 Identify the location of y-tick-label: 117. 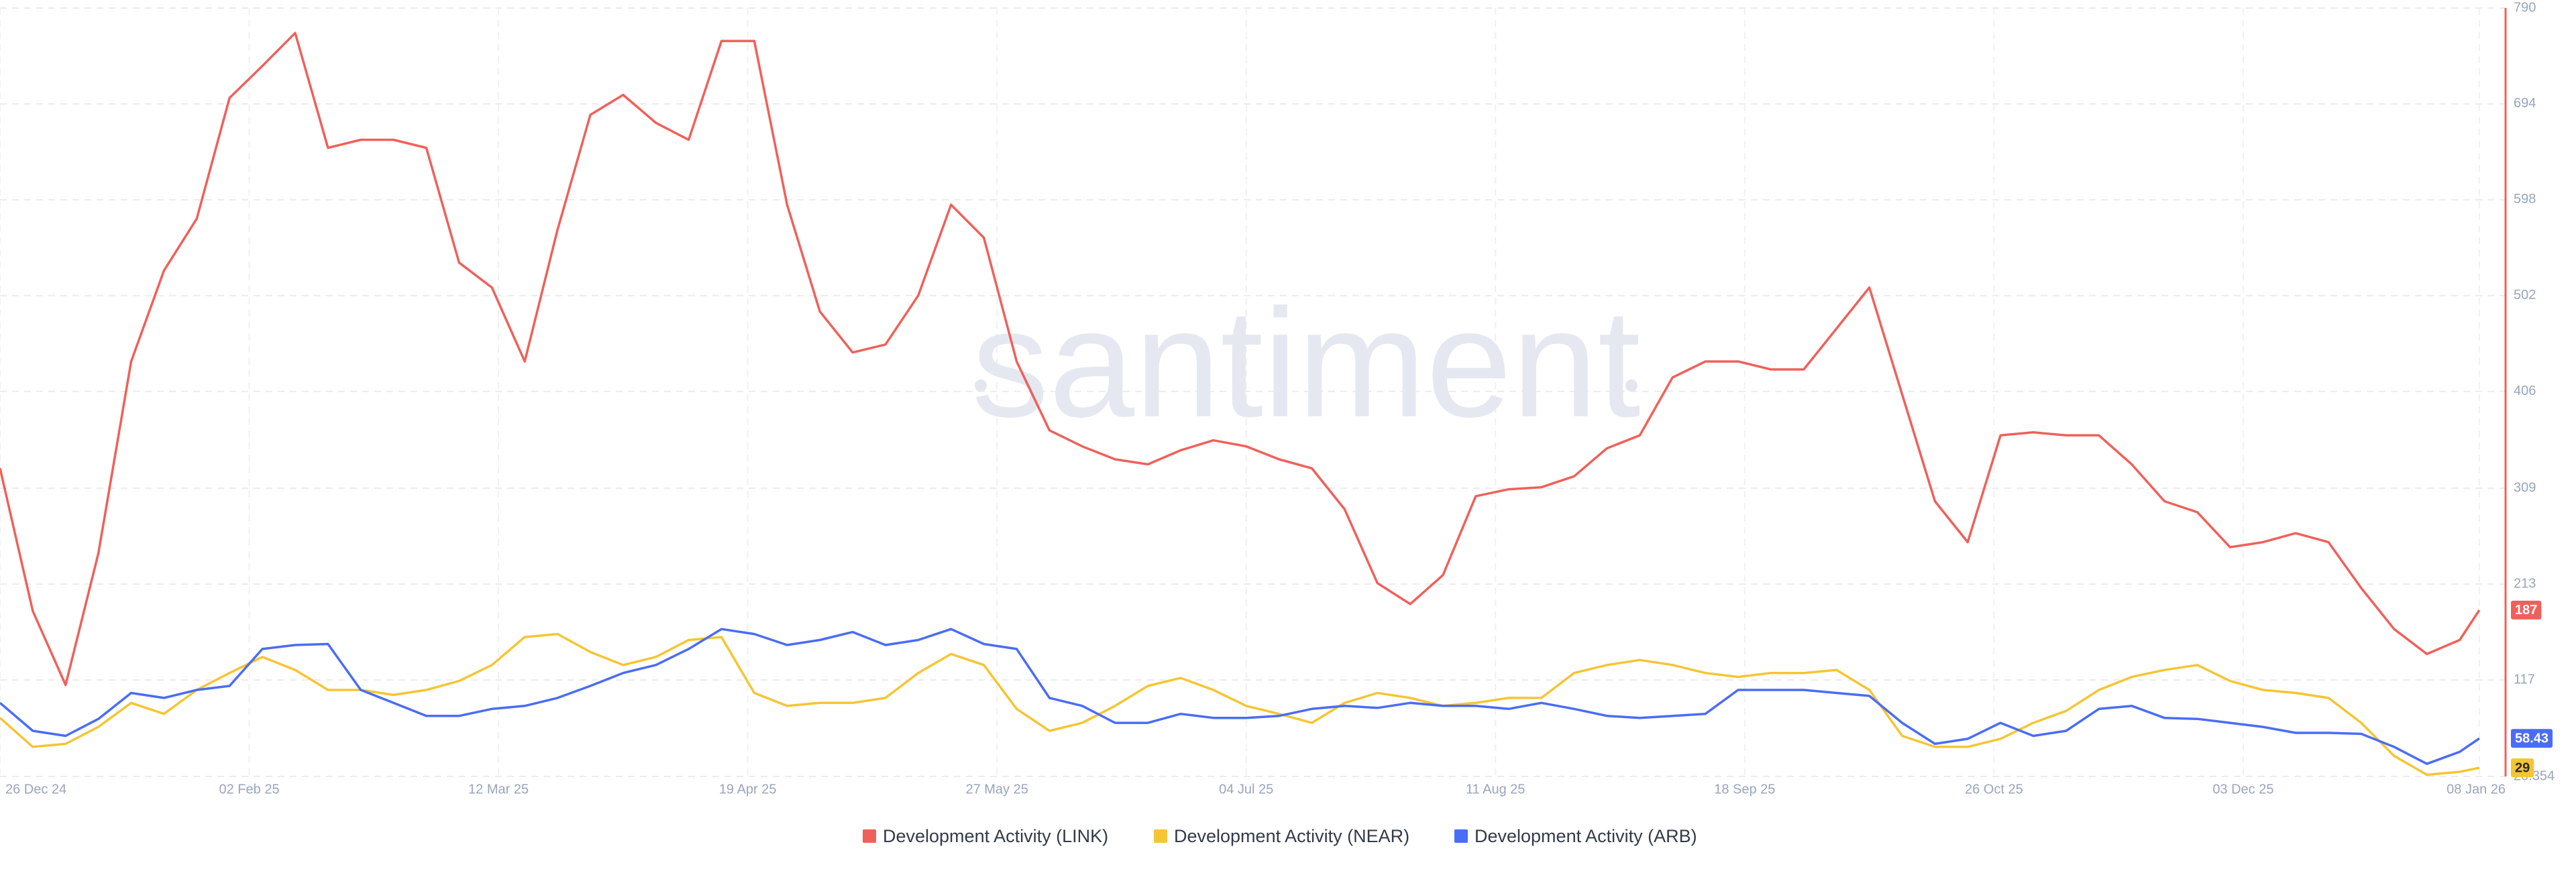
(2524, 679).